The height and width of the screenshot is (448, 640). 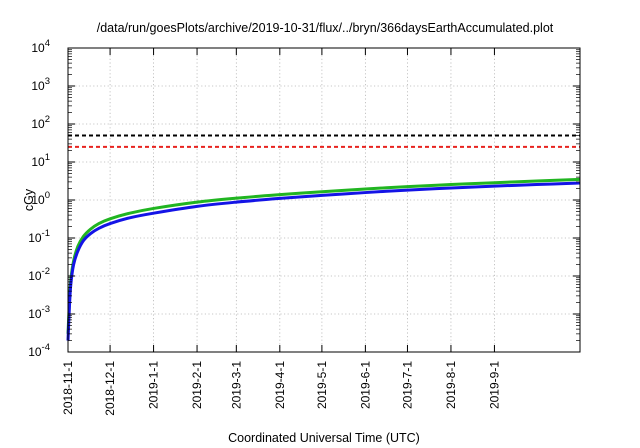 I want to click on x-tick-label: 2019-4-1, so click(x=280, y=385).